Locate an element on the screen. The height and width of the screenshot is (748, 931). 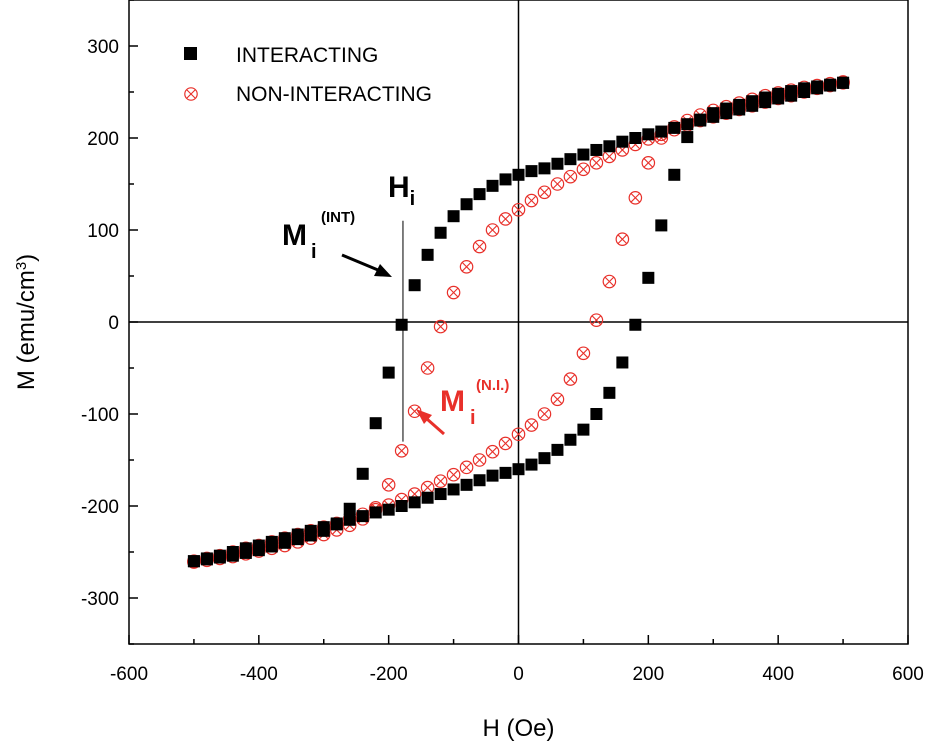
x-tick-labels: -600 -400 -200 0 200 400 600 is located at coordinates (517, 674).